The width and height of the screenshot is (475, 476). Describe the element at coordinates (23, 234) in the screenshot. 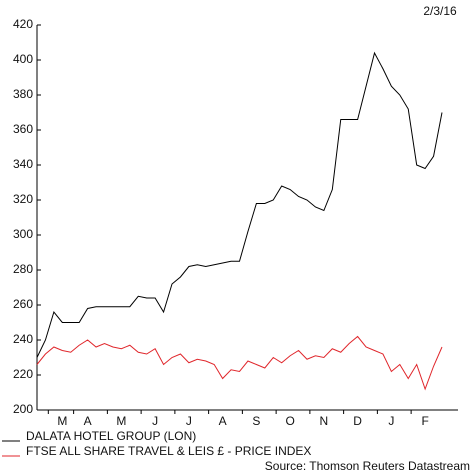

I see `y-tick-label: 300` at that location.